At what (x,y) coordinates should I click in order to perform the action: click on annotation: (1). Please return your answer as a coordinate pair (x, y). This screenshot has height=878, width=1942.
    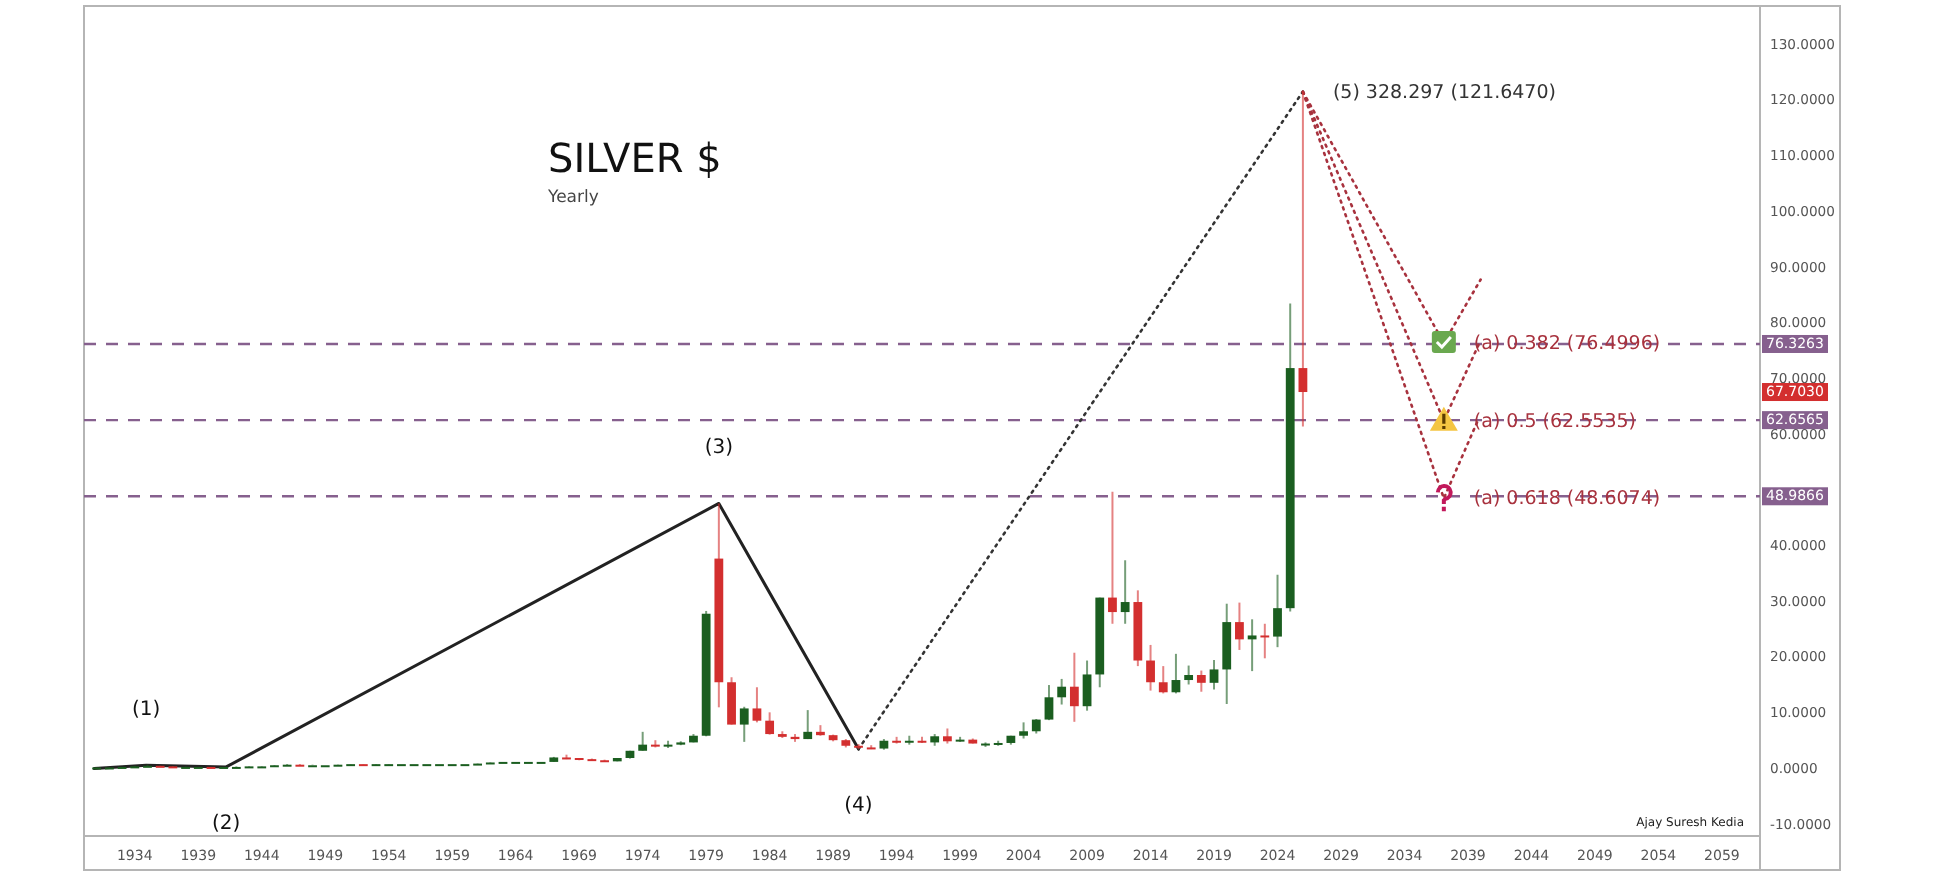
    Looking at the image, I should click on (146, 709).